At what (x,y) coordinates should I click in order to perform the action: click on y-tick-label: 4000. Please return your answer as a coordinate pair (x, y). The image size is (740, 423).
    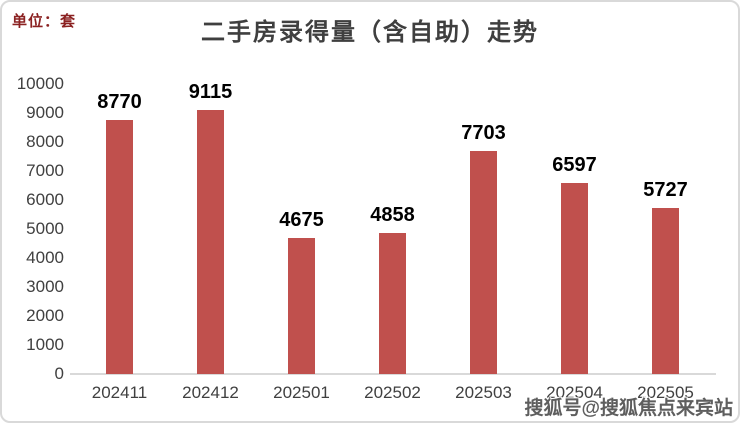
    Looking at the image, I should click on (45, 257).